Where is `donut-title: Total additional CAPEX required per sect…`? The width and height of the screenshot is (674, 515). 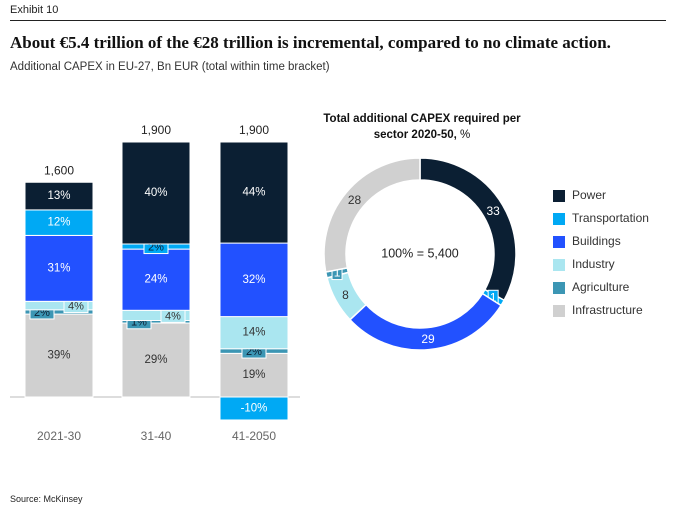
donut-title: Total additional CAPEX required per sect… is located at coordinates (422, 127).